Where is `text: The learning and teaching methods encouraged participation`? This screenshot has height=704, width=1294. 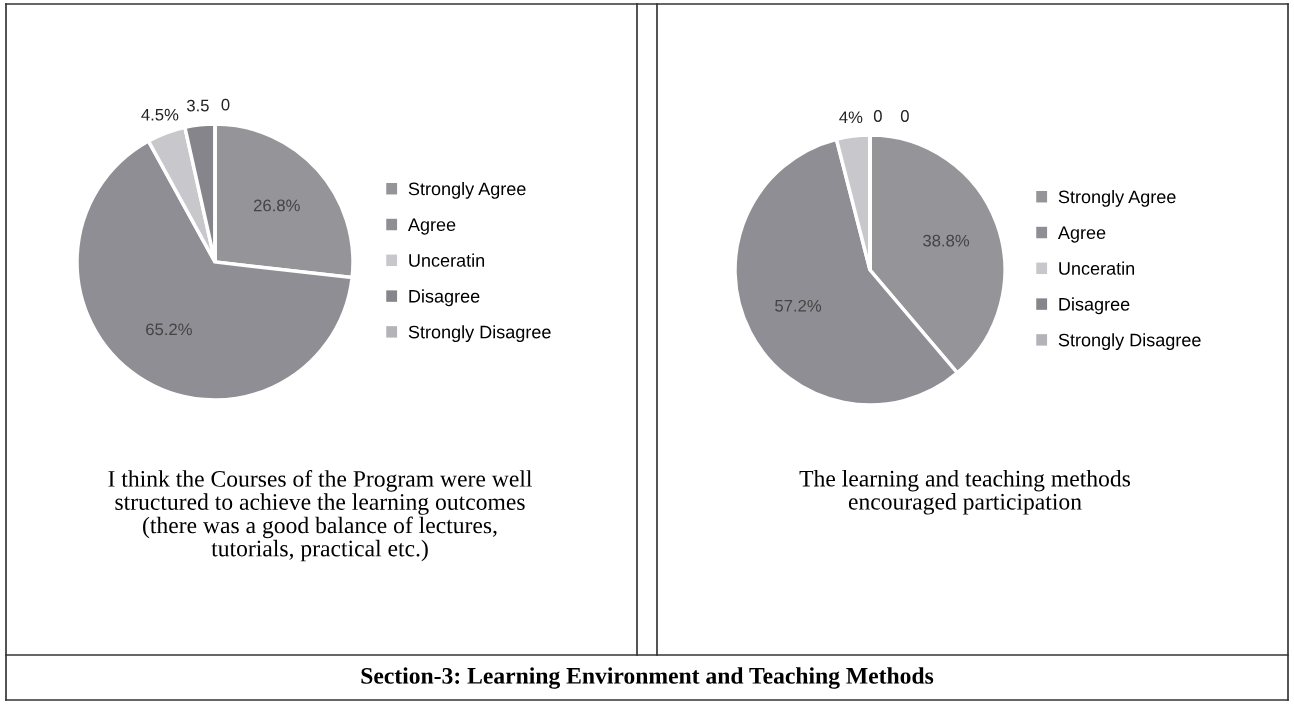 text: The learning and teaching methods encouraged participation is located at coordinates (965, 492).